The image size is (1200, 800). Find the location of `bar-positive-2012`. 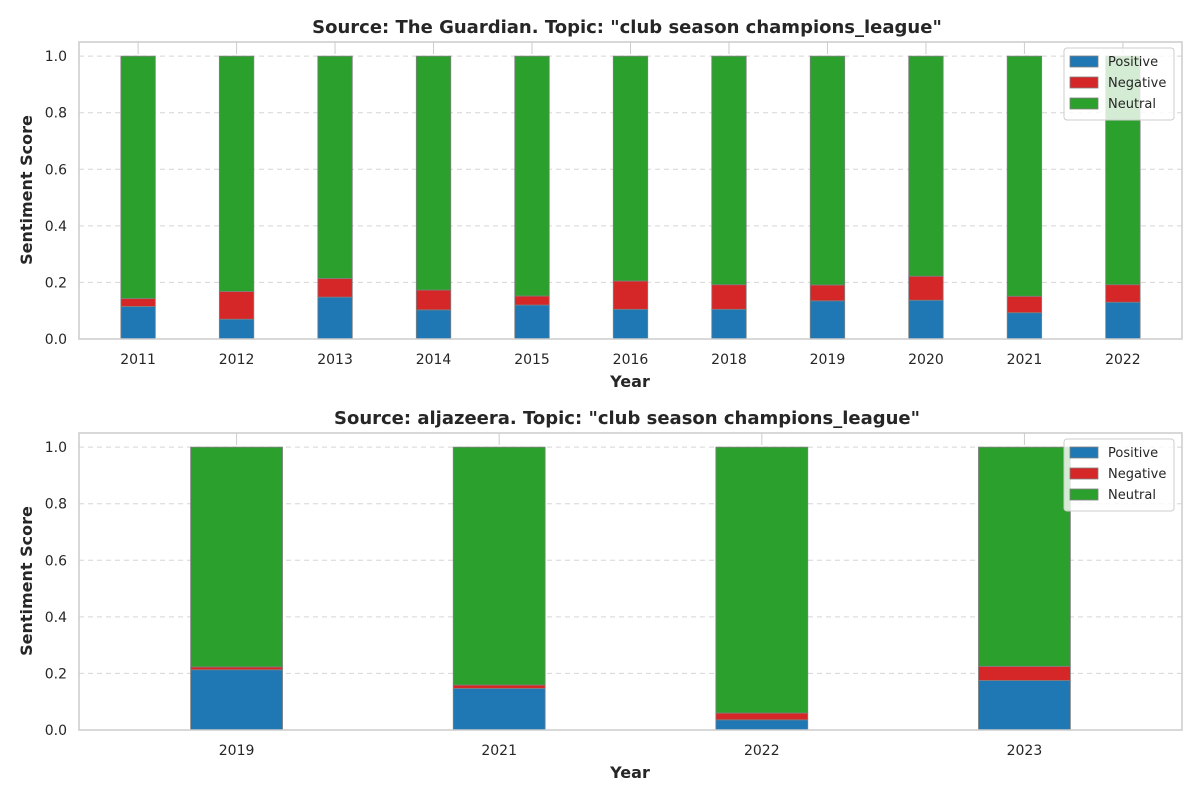

bar-positive-2012 is located at coordinates (236, 329).